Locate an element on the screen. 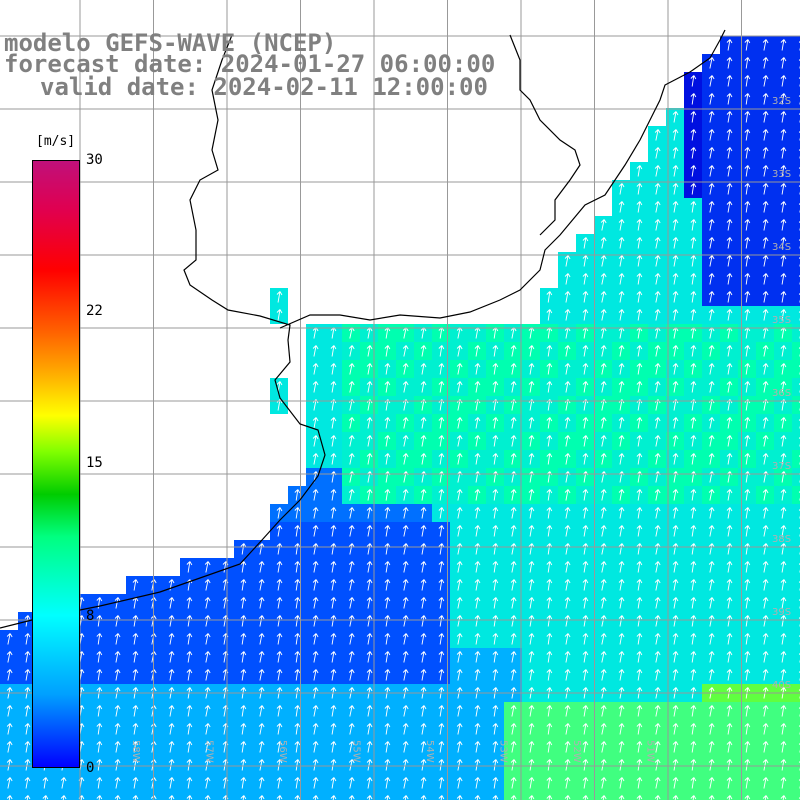  title-model: modelo GEFS-WAVE (NCEP) is located at coordinates (170, 43).